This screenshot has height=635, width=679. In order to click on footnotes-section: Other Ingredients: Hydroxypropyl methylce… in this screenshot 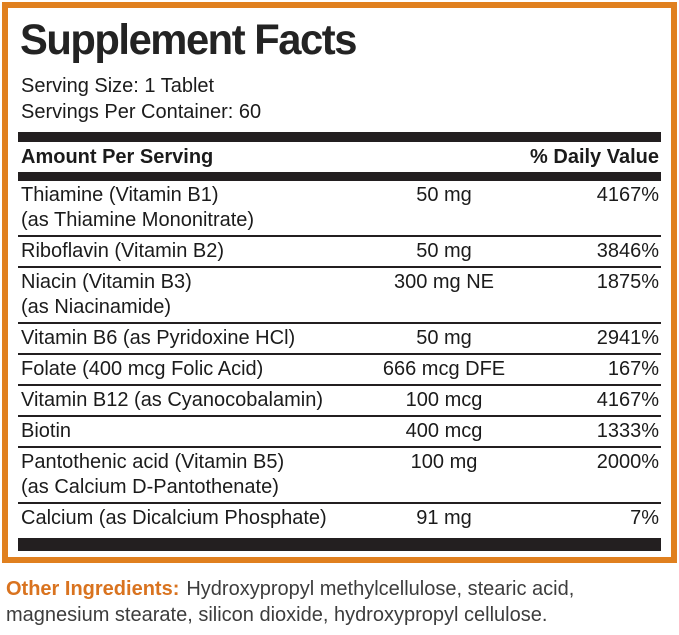, I will do `click(339, 599)`.